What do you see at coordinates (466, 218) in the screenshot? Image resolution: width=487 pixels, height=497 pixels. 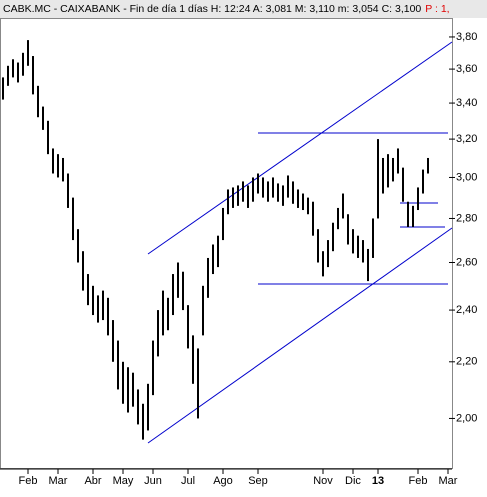 I see `y-tick-label: 2,80` at bounding box center [466, 218].